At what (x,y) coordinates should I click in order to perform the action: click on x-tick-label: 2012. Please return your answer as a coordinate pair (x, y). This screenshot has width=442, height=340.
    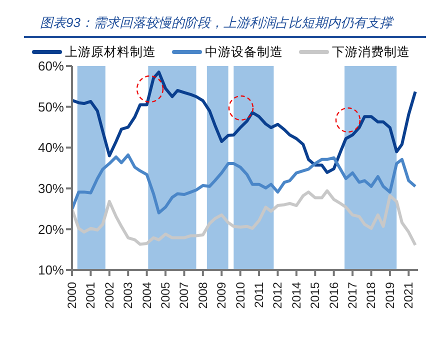
    Looking at the image, I should click on (277, 295).